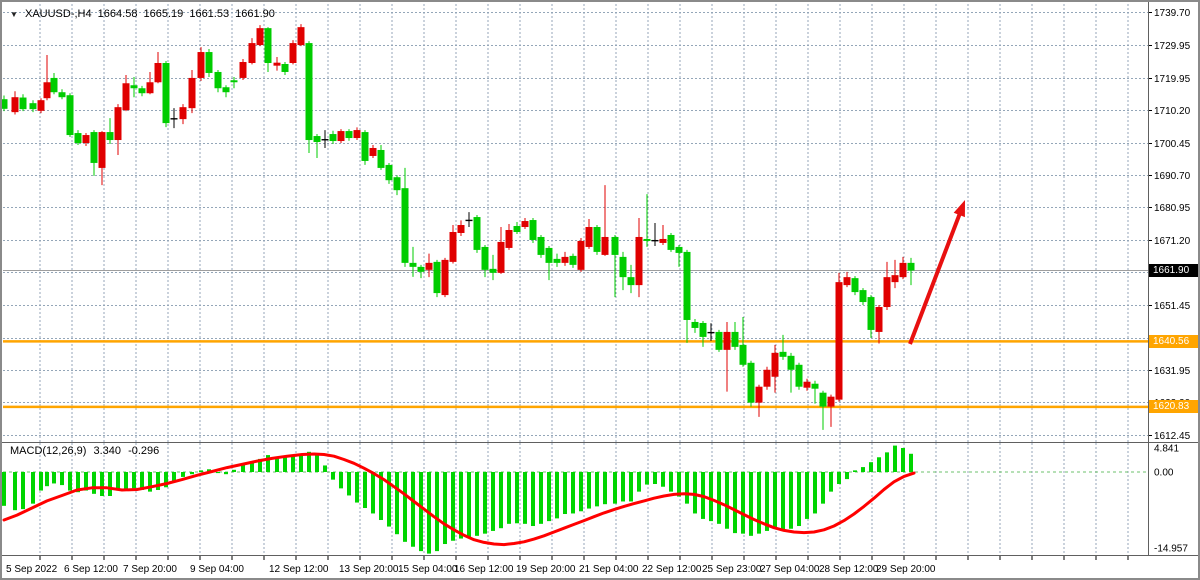 This screenshot has width=1200, height=580. What do you see at coordinates (484, 569) in the screenshot?
I see `time-axis-label: 16 Sep 12:00` at bounding box center [484, 569].